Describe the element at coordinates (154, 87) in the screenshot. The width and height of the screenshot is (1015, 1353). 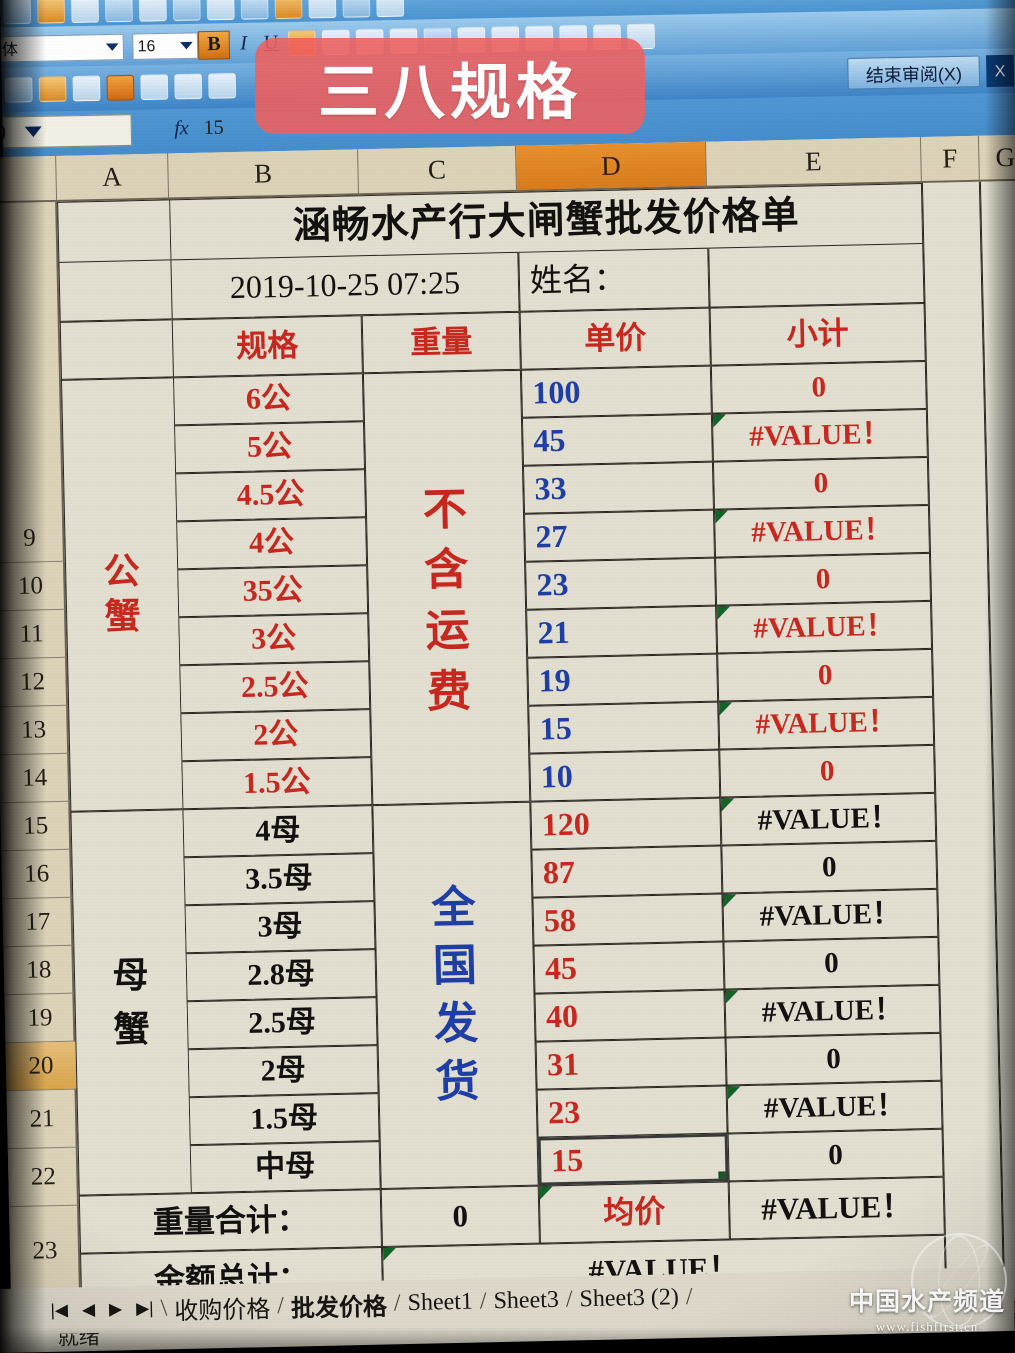
I see `delete-comment-icon` at that location.